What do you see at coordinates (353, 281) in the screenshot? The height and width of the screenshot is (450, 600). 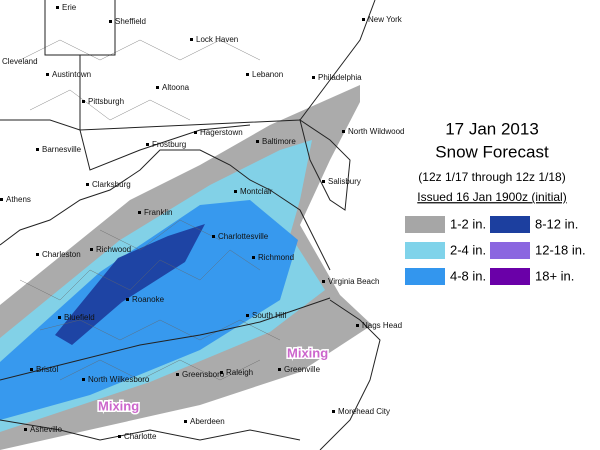 I see `city-label: Virginia Beach` at bounding box center [353, 281].